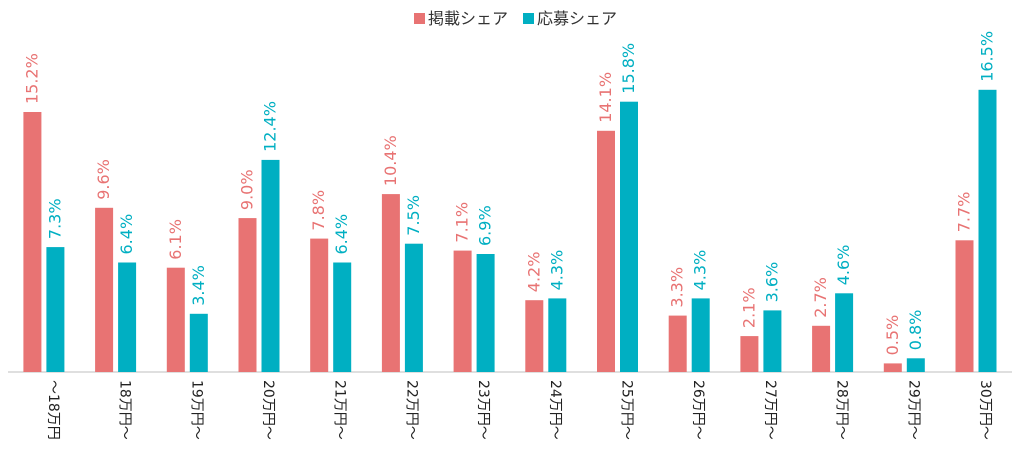 The image size is (1024, 475). I want to click on value-label-listing-share-4: 7.8%, so click(318, 210).